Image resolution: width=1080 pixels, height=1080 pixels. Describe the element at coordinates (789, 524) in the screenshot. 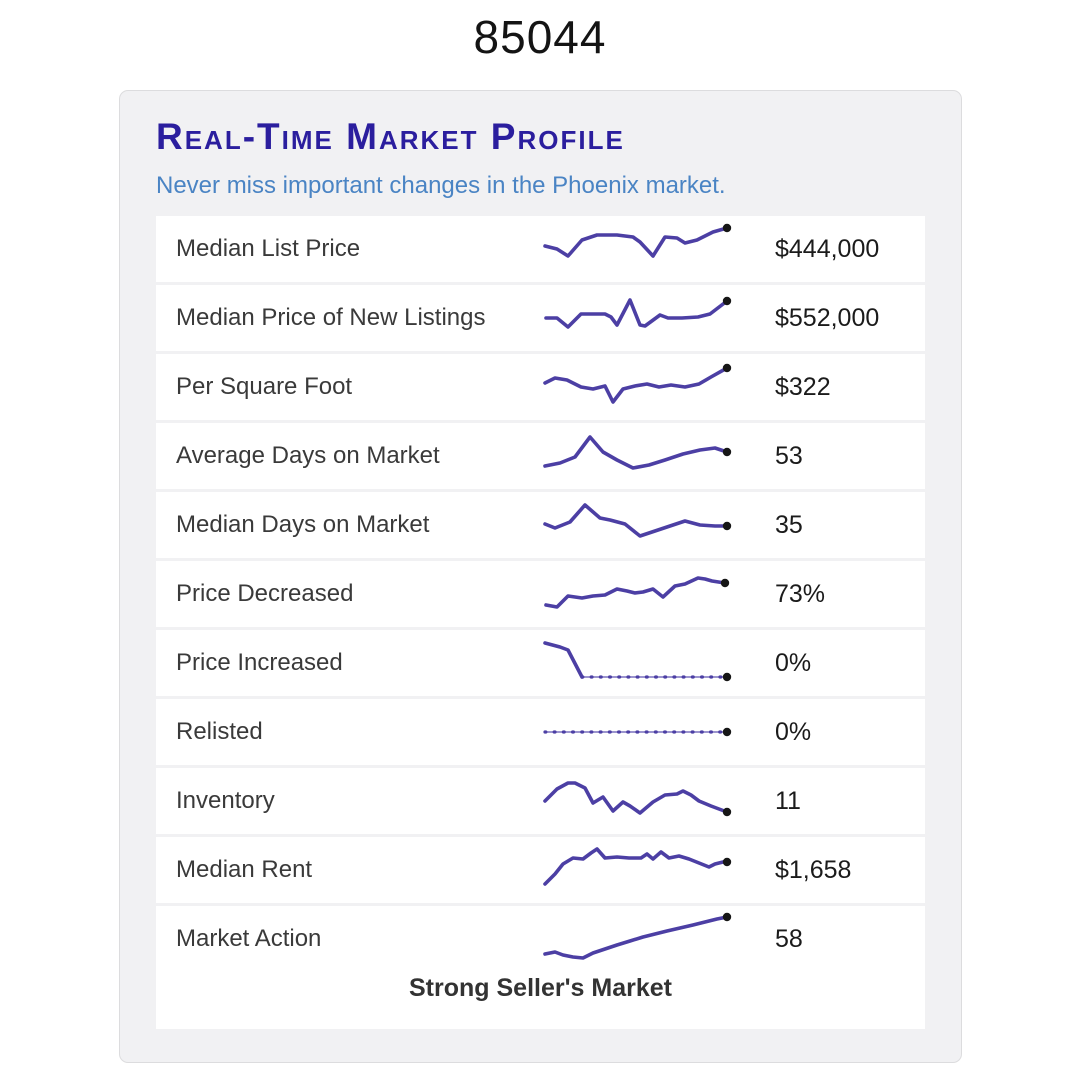

I see `metric-value: 35` at that location.